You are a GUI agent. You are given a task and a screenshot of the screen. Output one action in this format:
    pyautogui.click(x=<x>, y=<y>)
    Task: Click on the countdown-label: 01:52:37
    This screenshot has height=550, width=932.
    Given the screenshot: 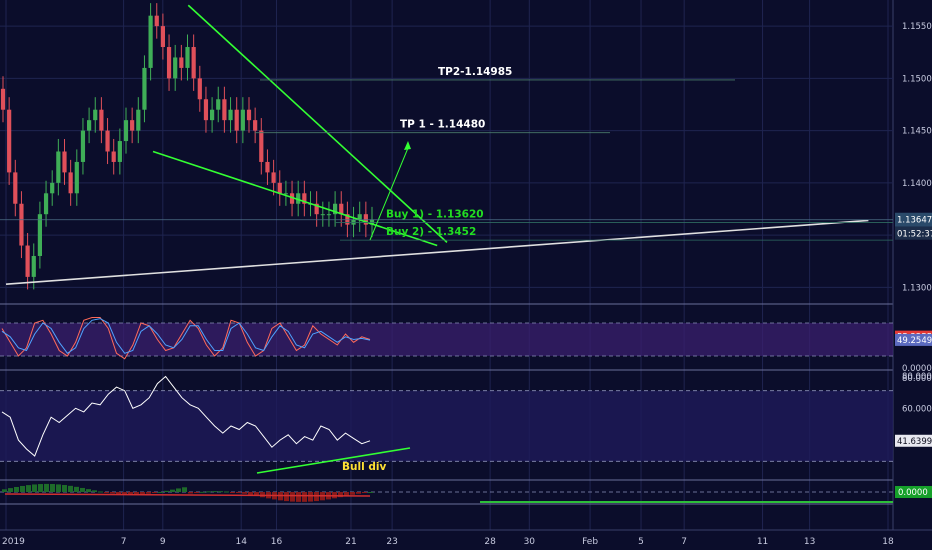 What is the action you would take?
    pyautogui.click(x=914, y=235)
    